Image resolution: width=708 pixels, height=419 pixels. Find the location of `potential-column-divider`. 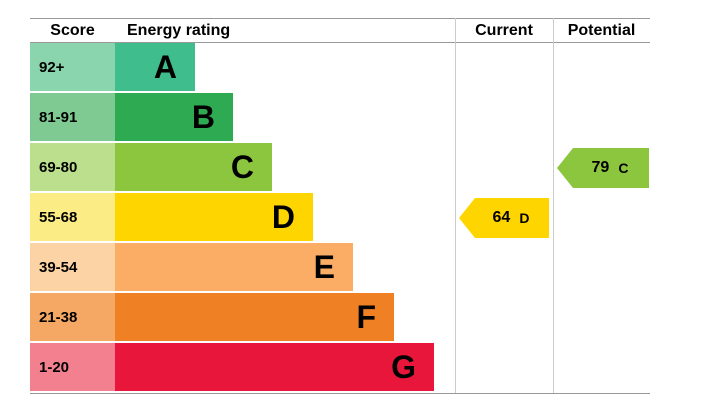

potential-column-divider is located at coordinates (553, 205).